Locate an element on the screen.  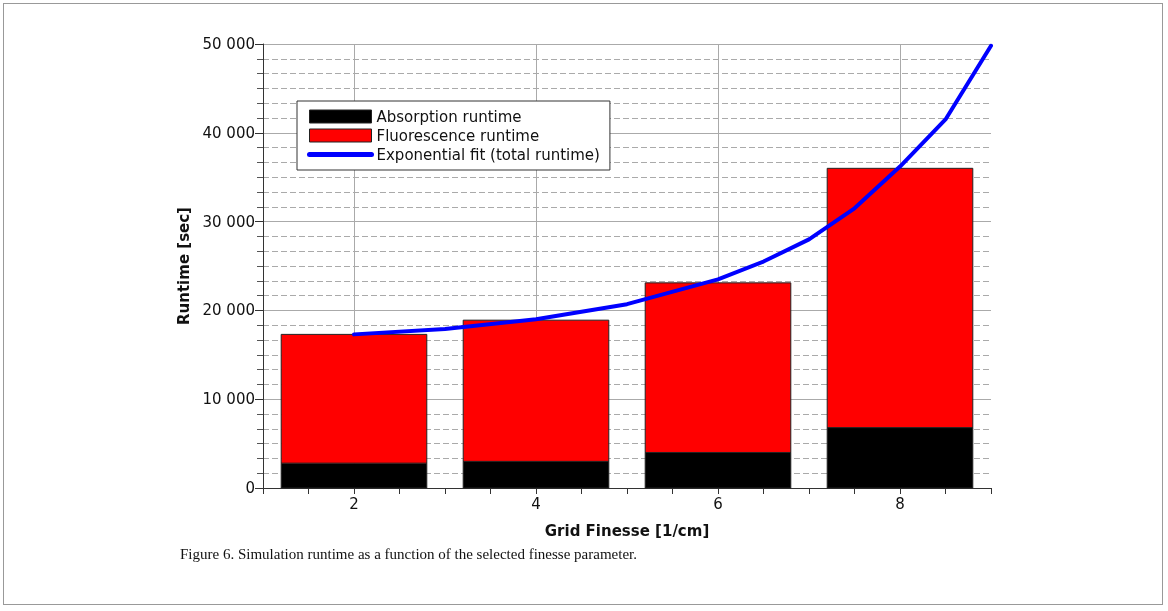
y-tick-label: 20 000 is located at coordinates (228, 310).